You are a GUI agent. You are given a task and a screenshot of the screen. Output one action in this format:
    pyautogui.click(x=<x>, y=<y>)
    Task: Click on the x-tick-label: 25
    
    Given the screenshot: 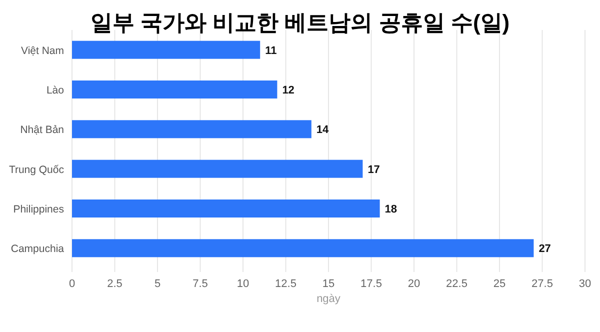 What is the action you would take?
    pyautogui.click(x=499, y=284)
    